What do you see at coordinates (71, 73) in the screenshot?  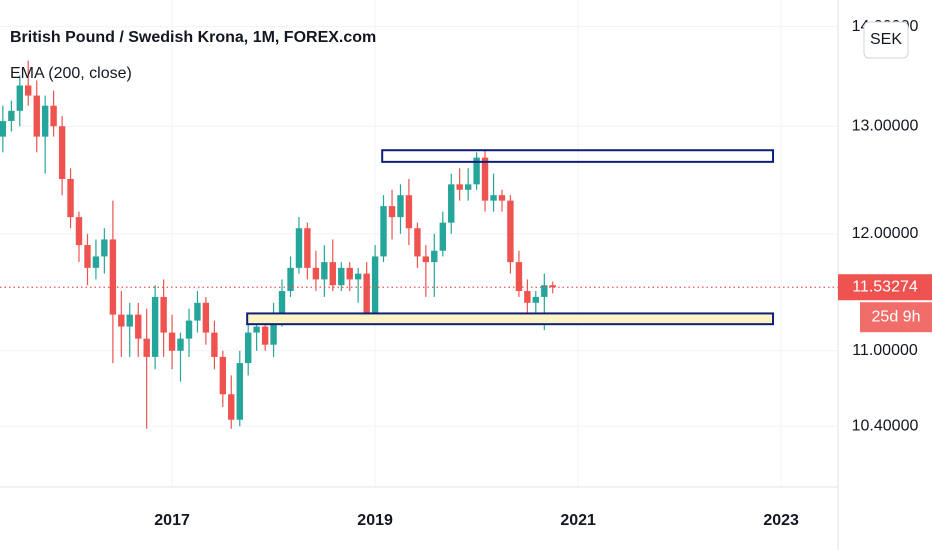 I see `indicator-label: EMA (200, close)` at bounding box center [71, 73].